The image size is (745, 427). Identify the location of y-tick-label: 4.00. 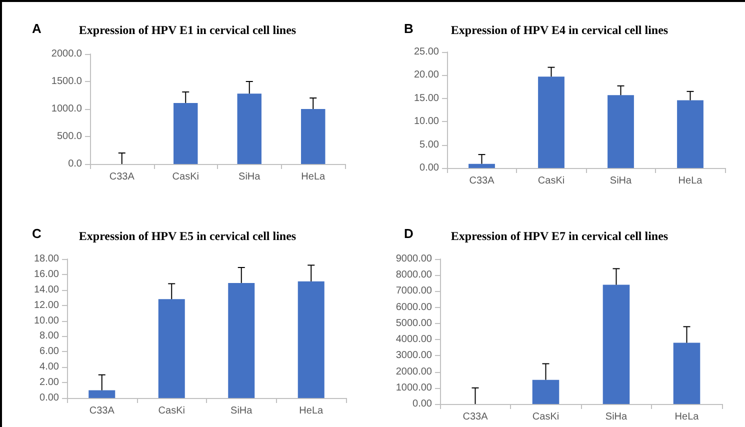
(50, 367).